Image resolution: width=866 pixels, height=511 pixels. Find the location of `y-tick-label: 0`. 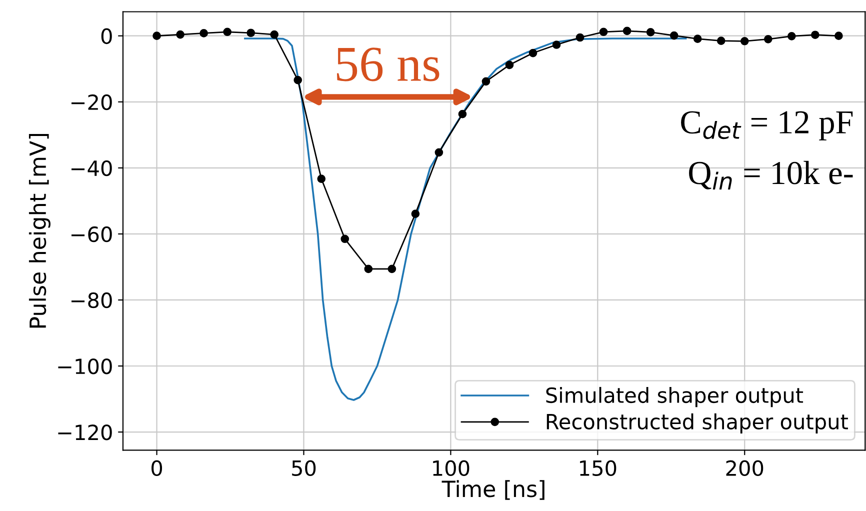

y-tick-label: 0 is located at coordinates (106, 36).